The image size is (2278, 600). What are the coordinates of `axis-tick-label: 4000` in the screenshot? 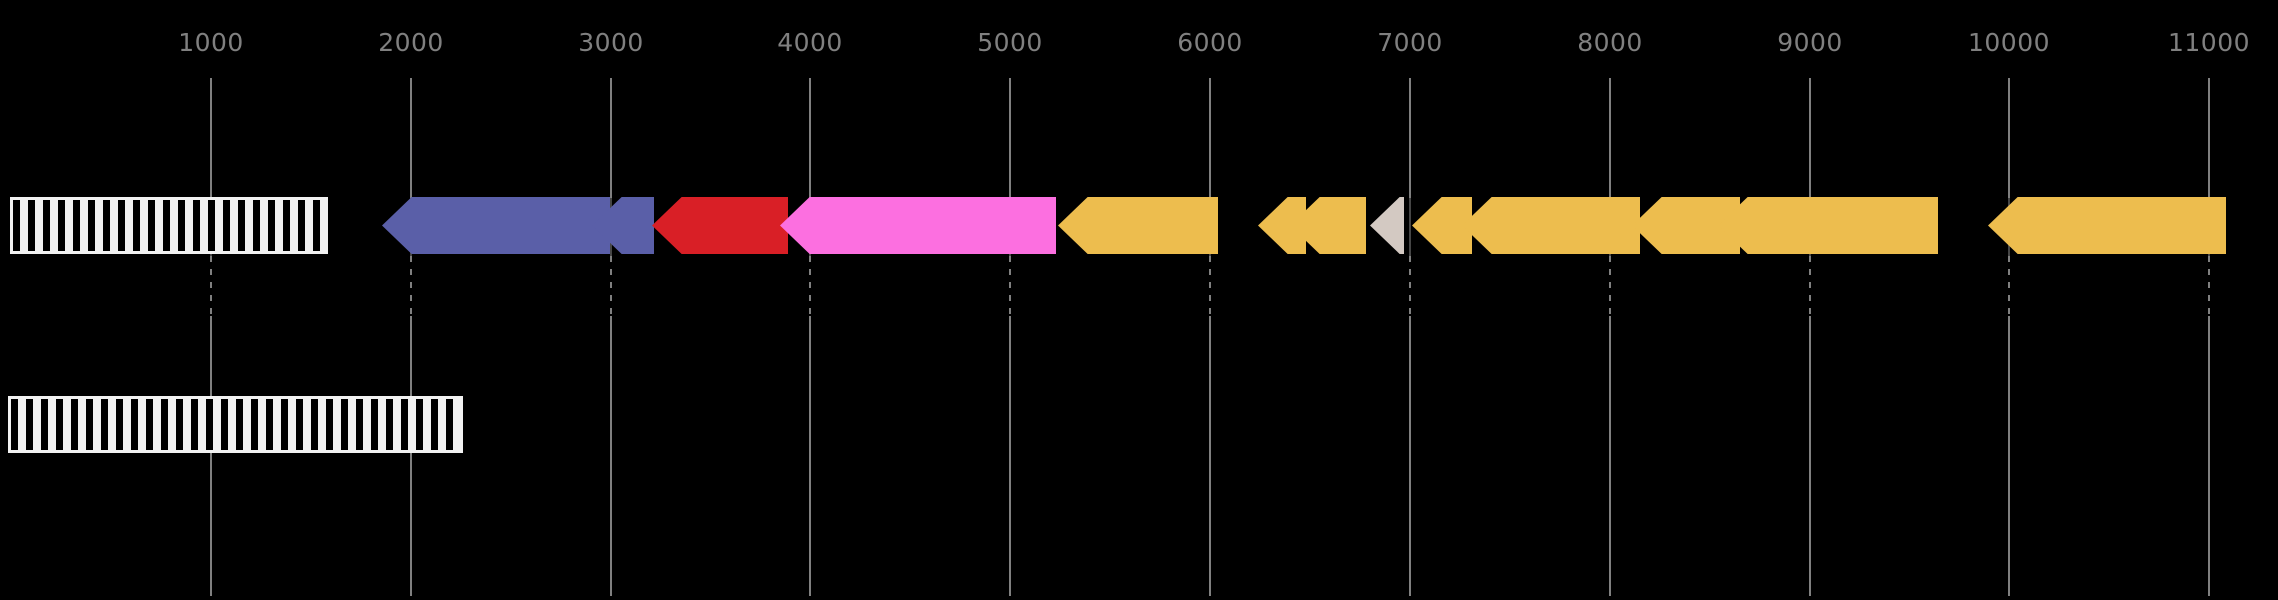 It's located at (810, 42).